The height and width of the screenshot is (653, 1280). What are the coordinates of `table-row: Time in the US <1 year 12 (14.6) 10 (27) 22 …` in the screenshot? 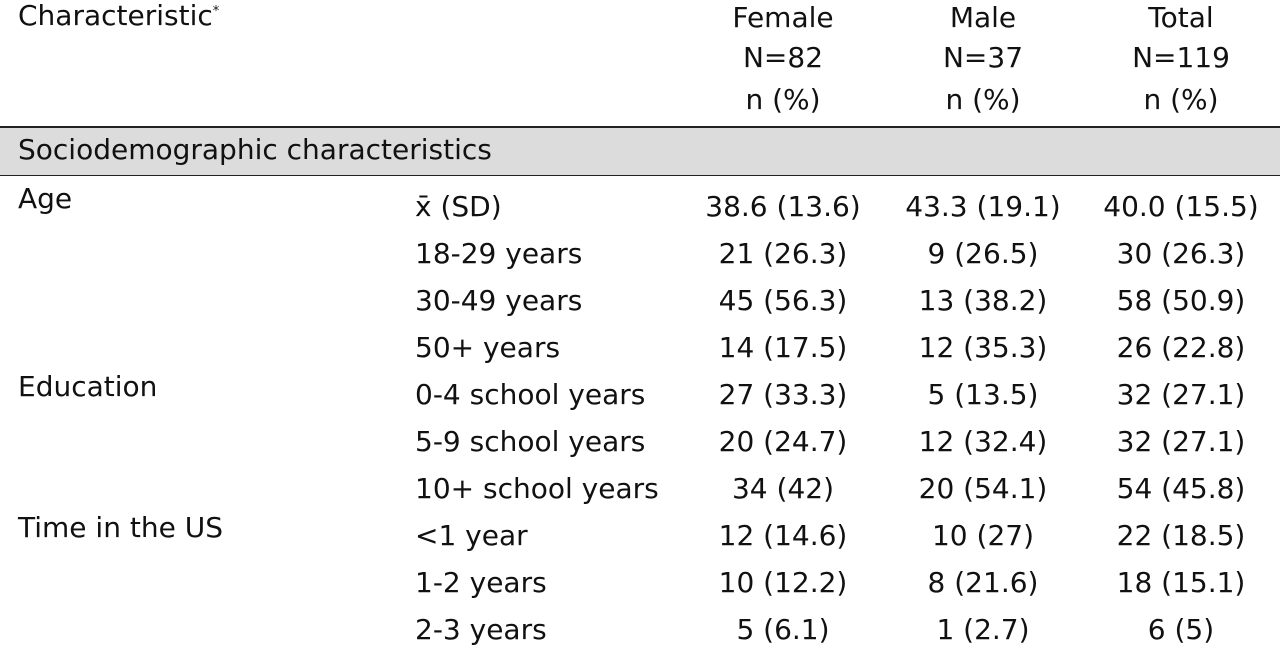 It's located at (640, 535).